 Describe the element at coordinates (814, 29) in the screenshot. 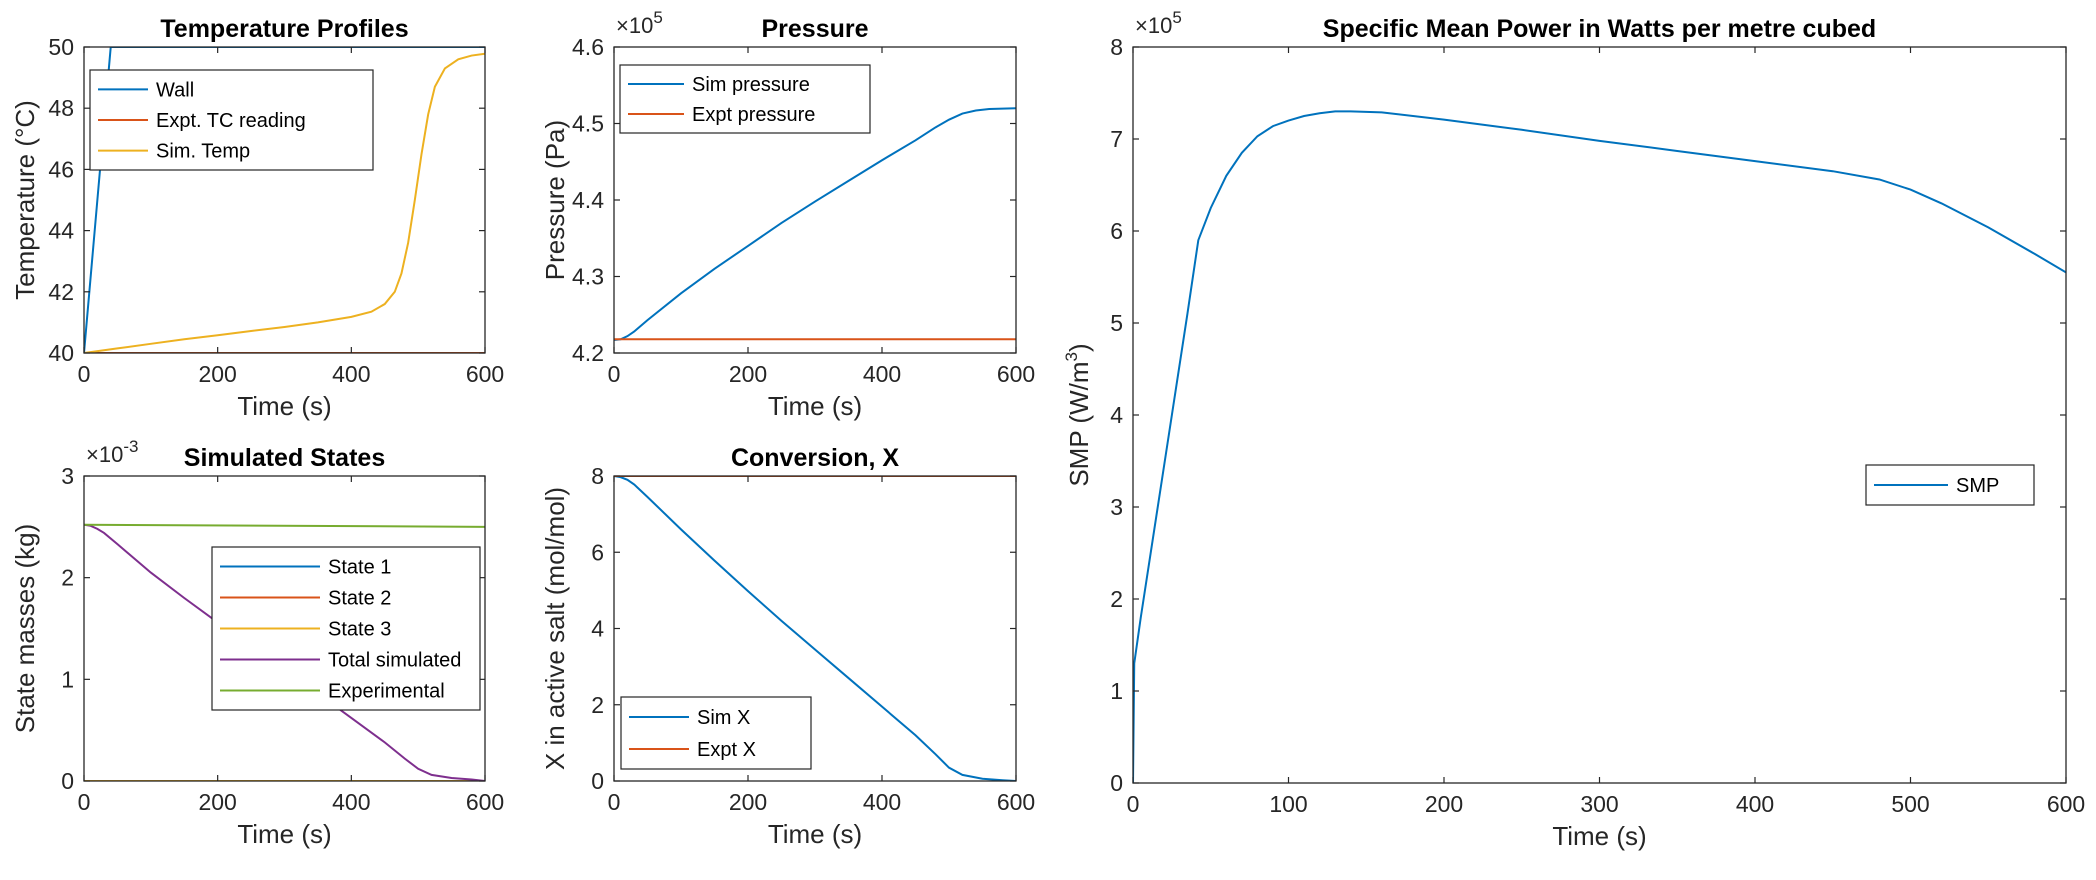

I see `chart-title: Pressure` at that location.